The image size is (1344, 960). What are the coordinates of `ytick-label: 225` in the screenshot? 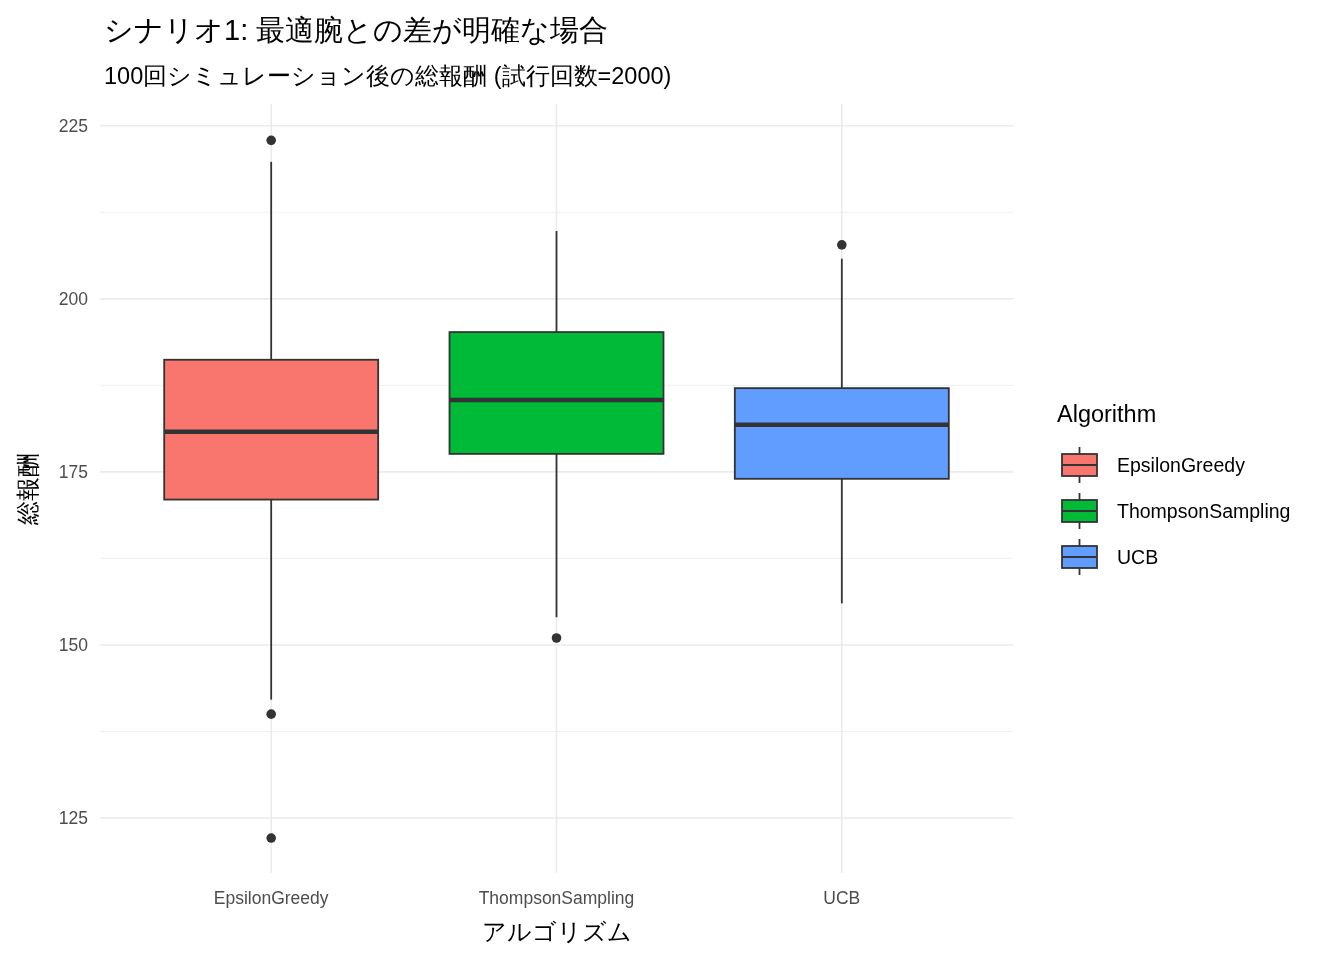 It's located at (73, 125).